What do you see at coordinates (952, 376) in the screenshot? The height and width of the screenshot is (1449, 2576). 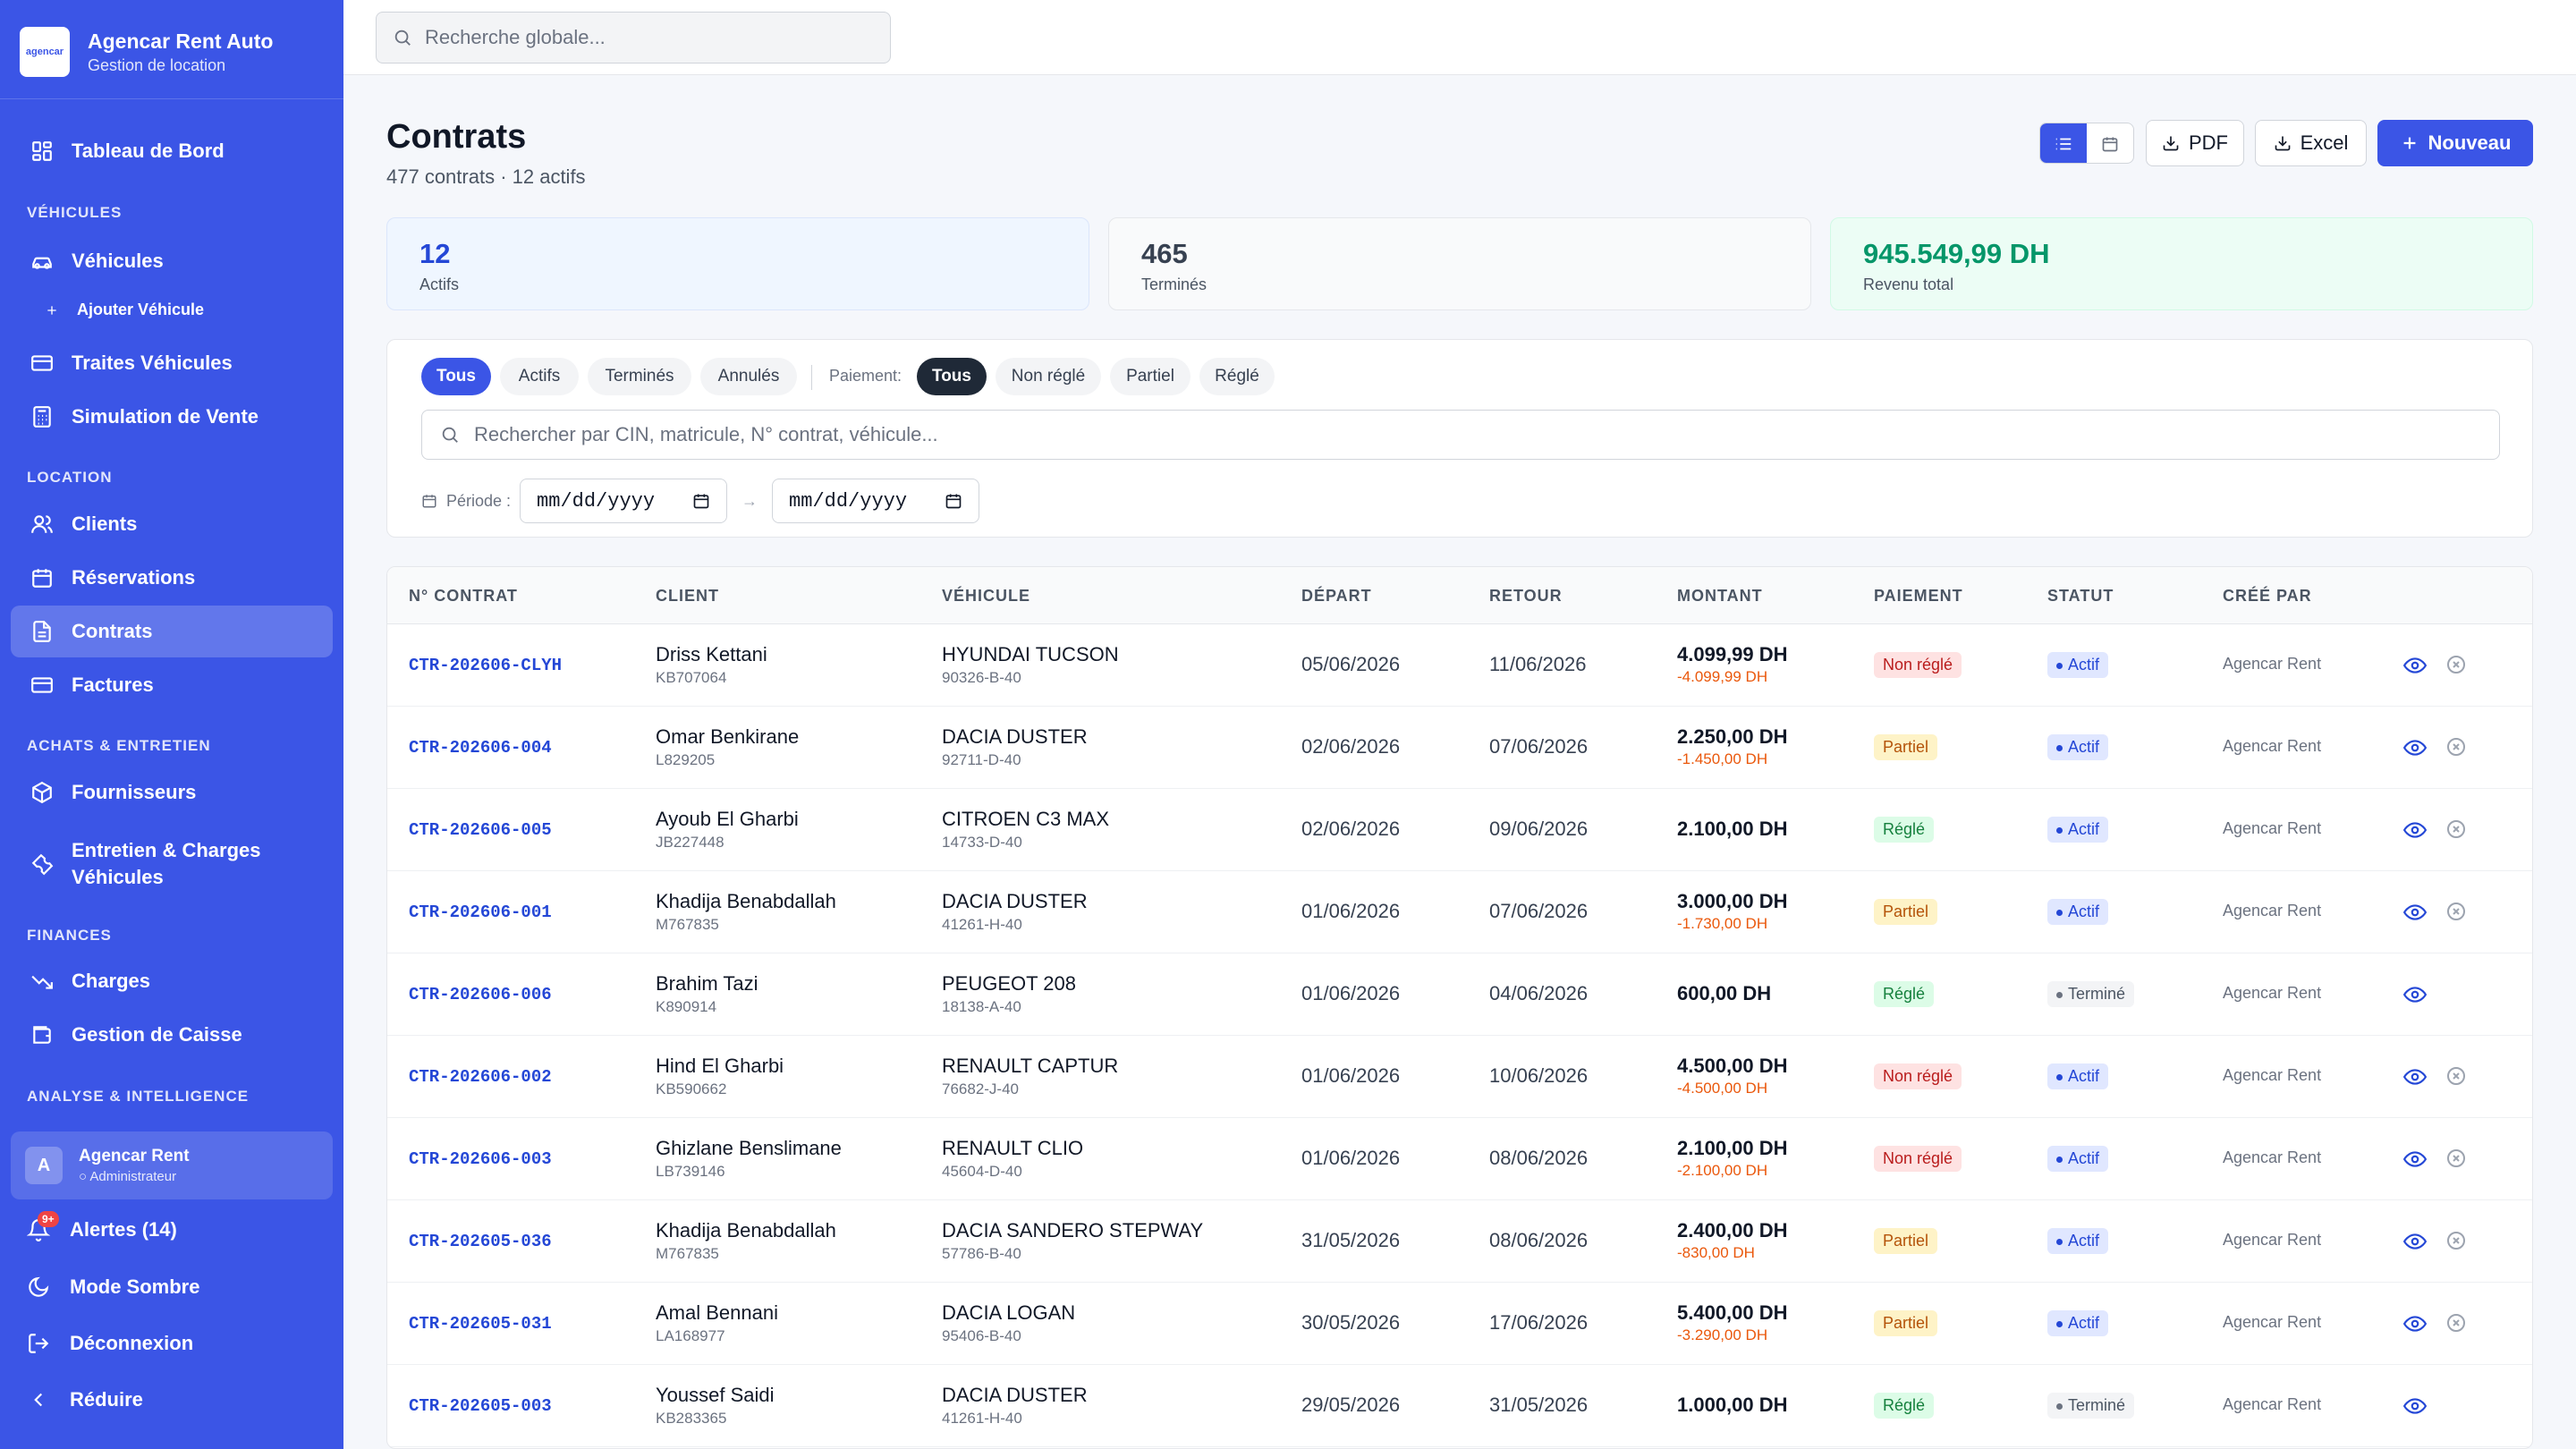 I see `filter-payment-tous: Tous` at bounding box center [952, 376].